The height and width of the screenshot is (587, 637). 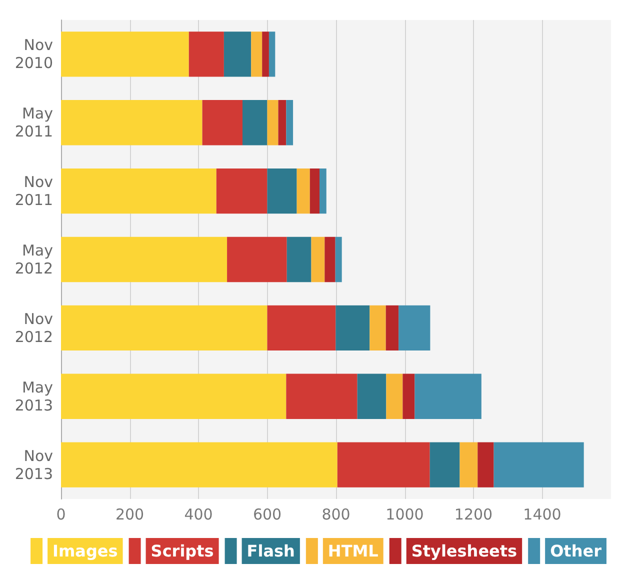 What do you see at coordinates (34, 396) in the screenshot?
I see `y-tick-label: May 2013` at bounding box center [34, 396].